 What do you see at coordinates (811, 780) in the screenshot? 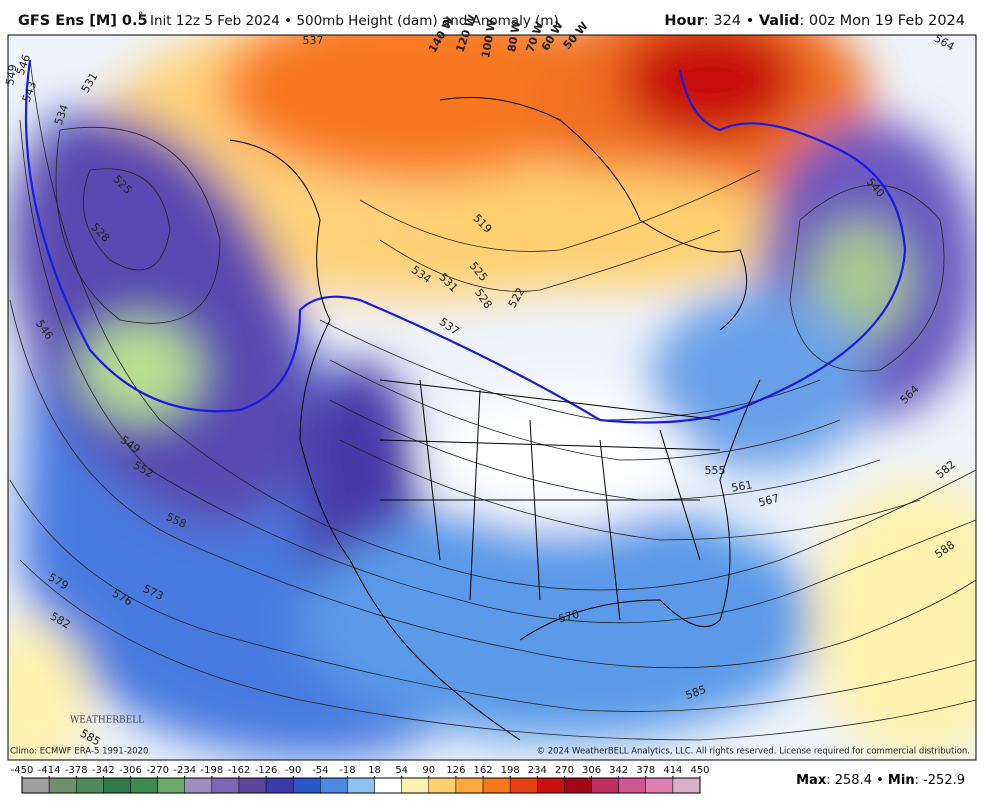
I see `max-label: Max` at bounding box center [811, 780].